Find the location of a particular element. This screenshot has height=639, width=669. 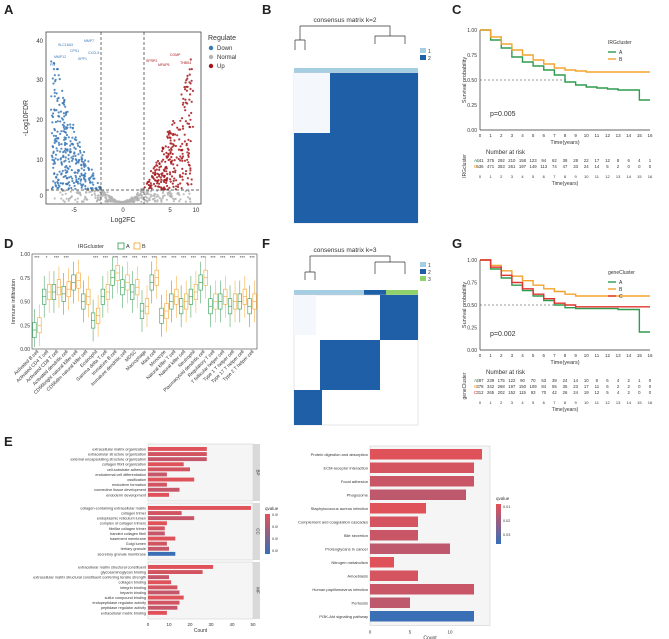

km-xtick: 9 is located at coordinates (575, 355).